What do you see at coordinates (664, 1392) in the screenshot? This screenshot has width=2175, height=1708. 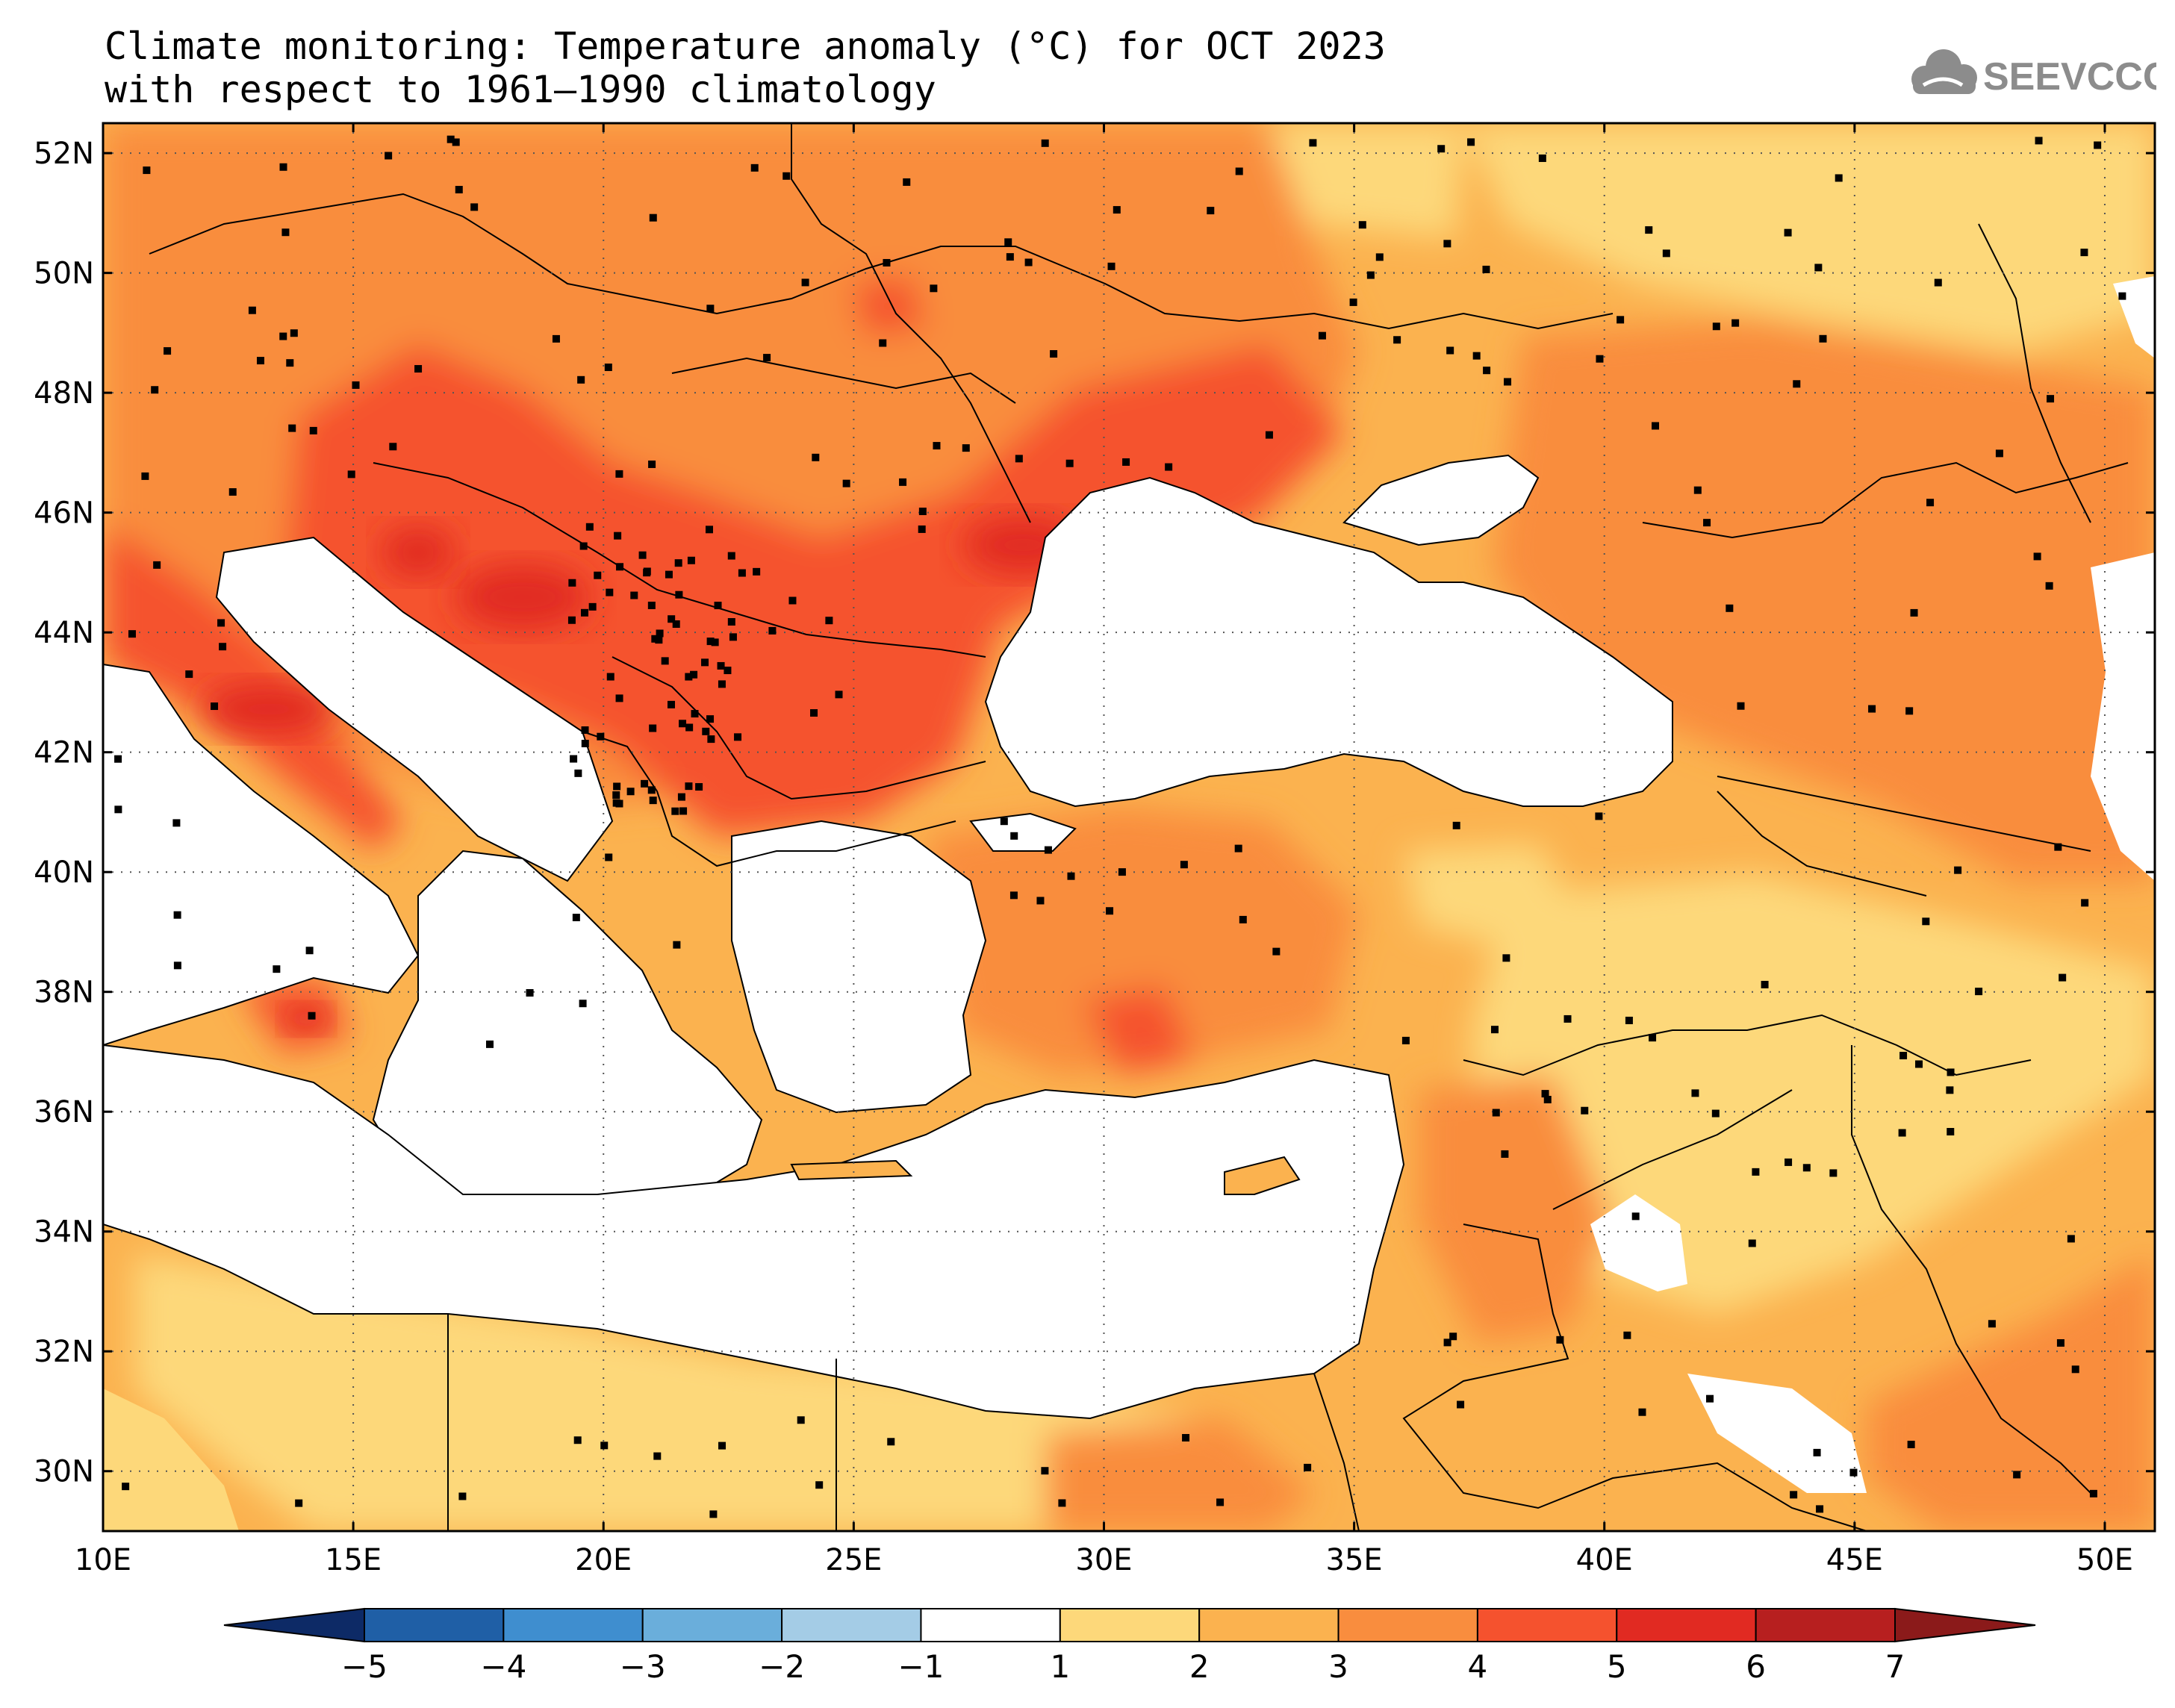 I see `anomaly-zone-1-2-north-africa` at bounding box center [664, 1392].